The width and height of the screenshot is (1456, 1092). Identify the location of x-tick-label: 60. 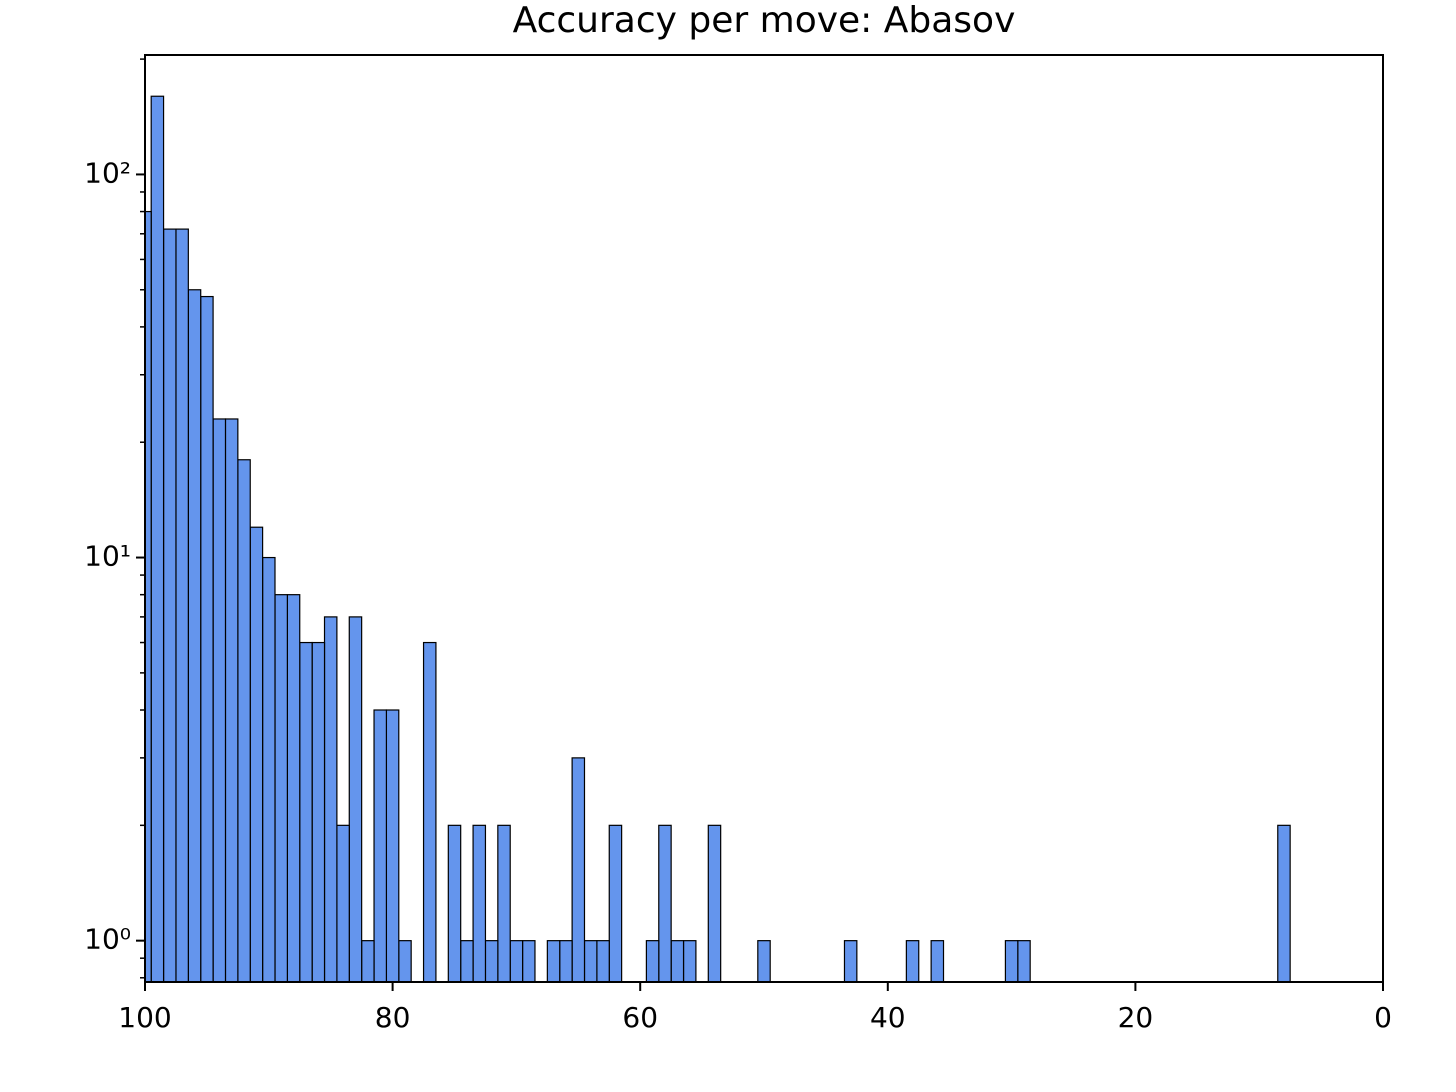
(640, 1017).